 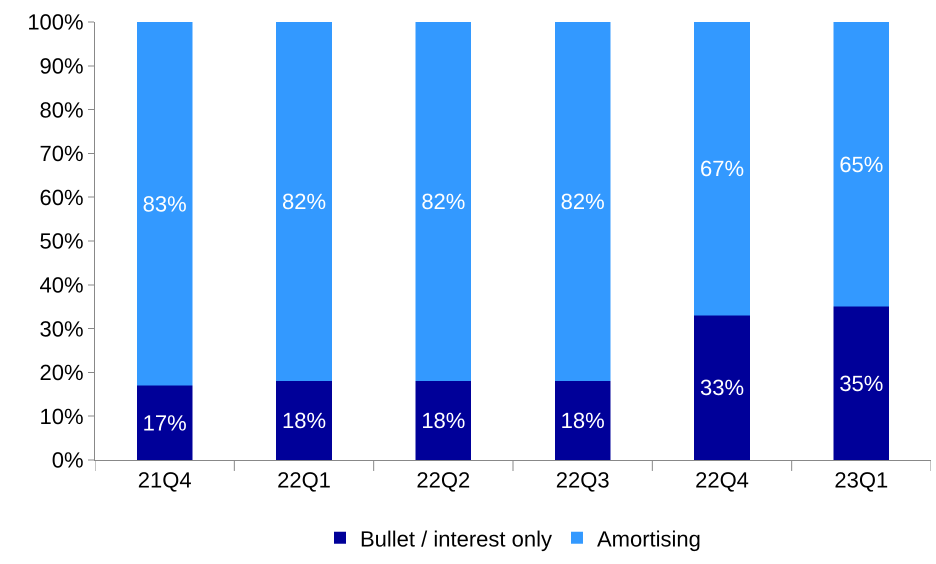 I want to click on data-label: 35%, so click(x=861, y=383).